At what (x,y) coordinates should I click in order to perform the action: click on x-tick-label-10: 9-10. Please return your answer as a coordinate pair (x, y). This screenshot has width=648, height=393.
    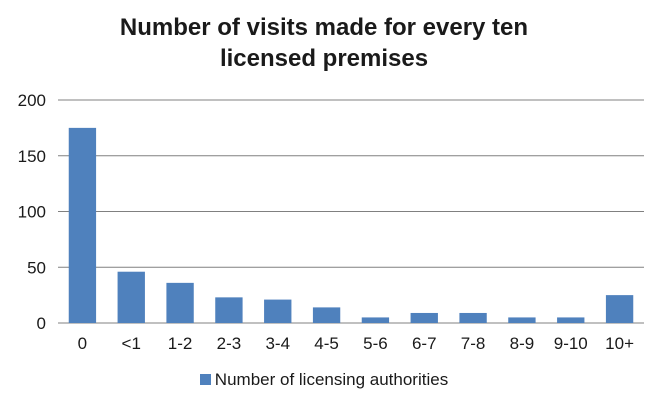
    Looking at the image, I should click on (571, 343).